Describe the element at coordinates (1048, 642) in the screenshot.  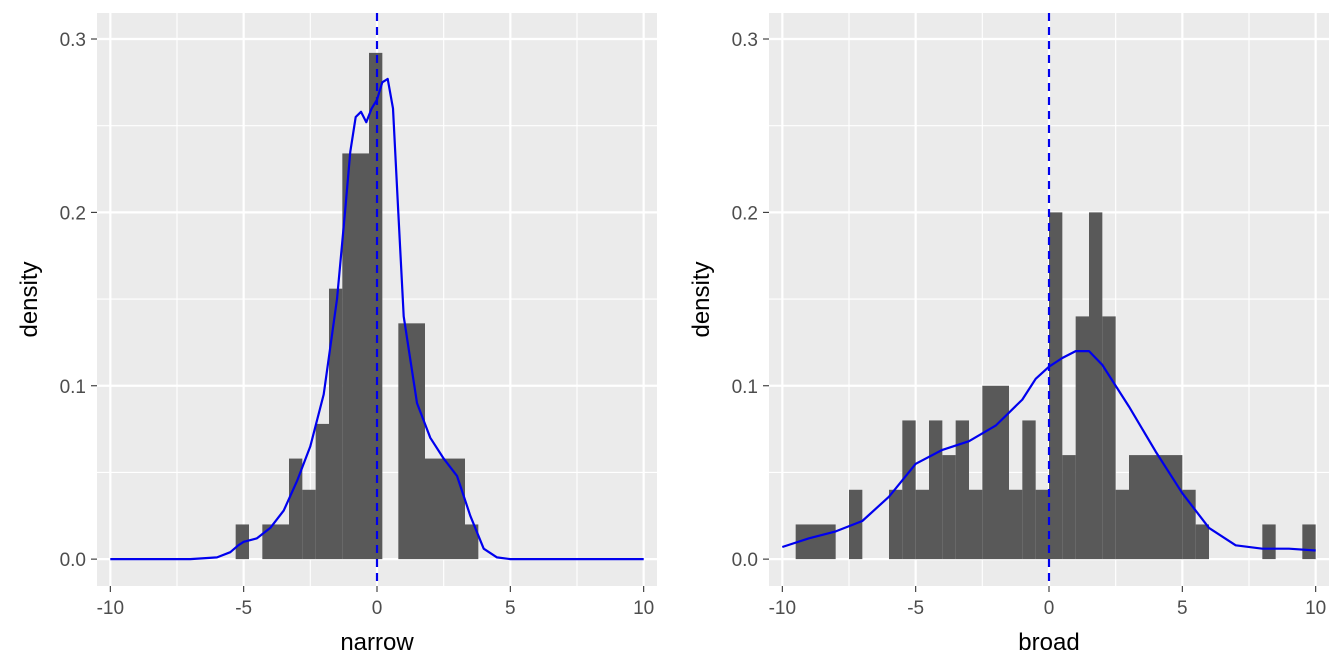
I see `x-axis-title: broad` at that location.